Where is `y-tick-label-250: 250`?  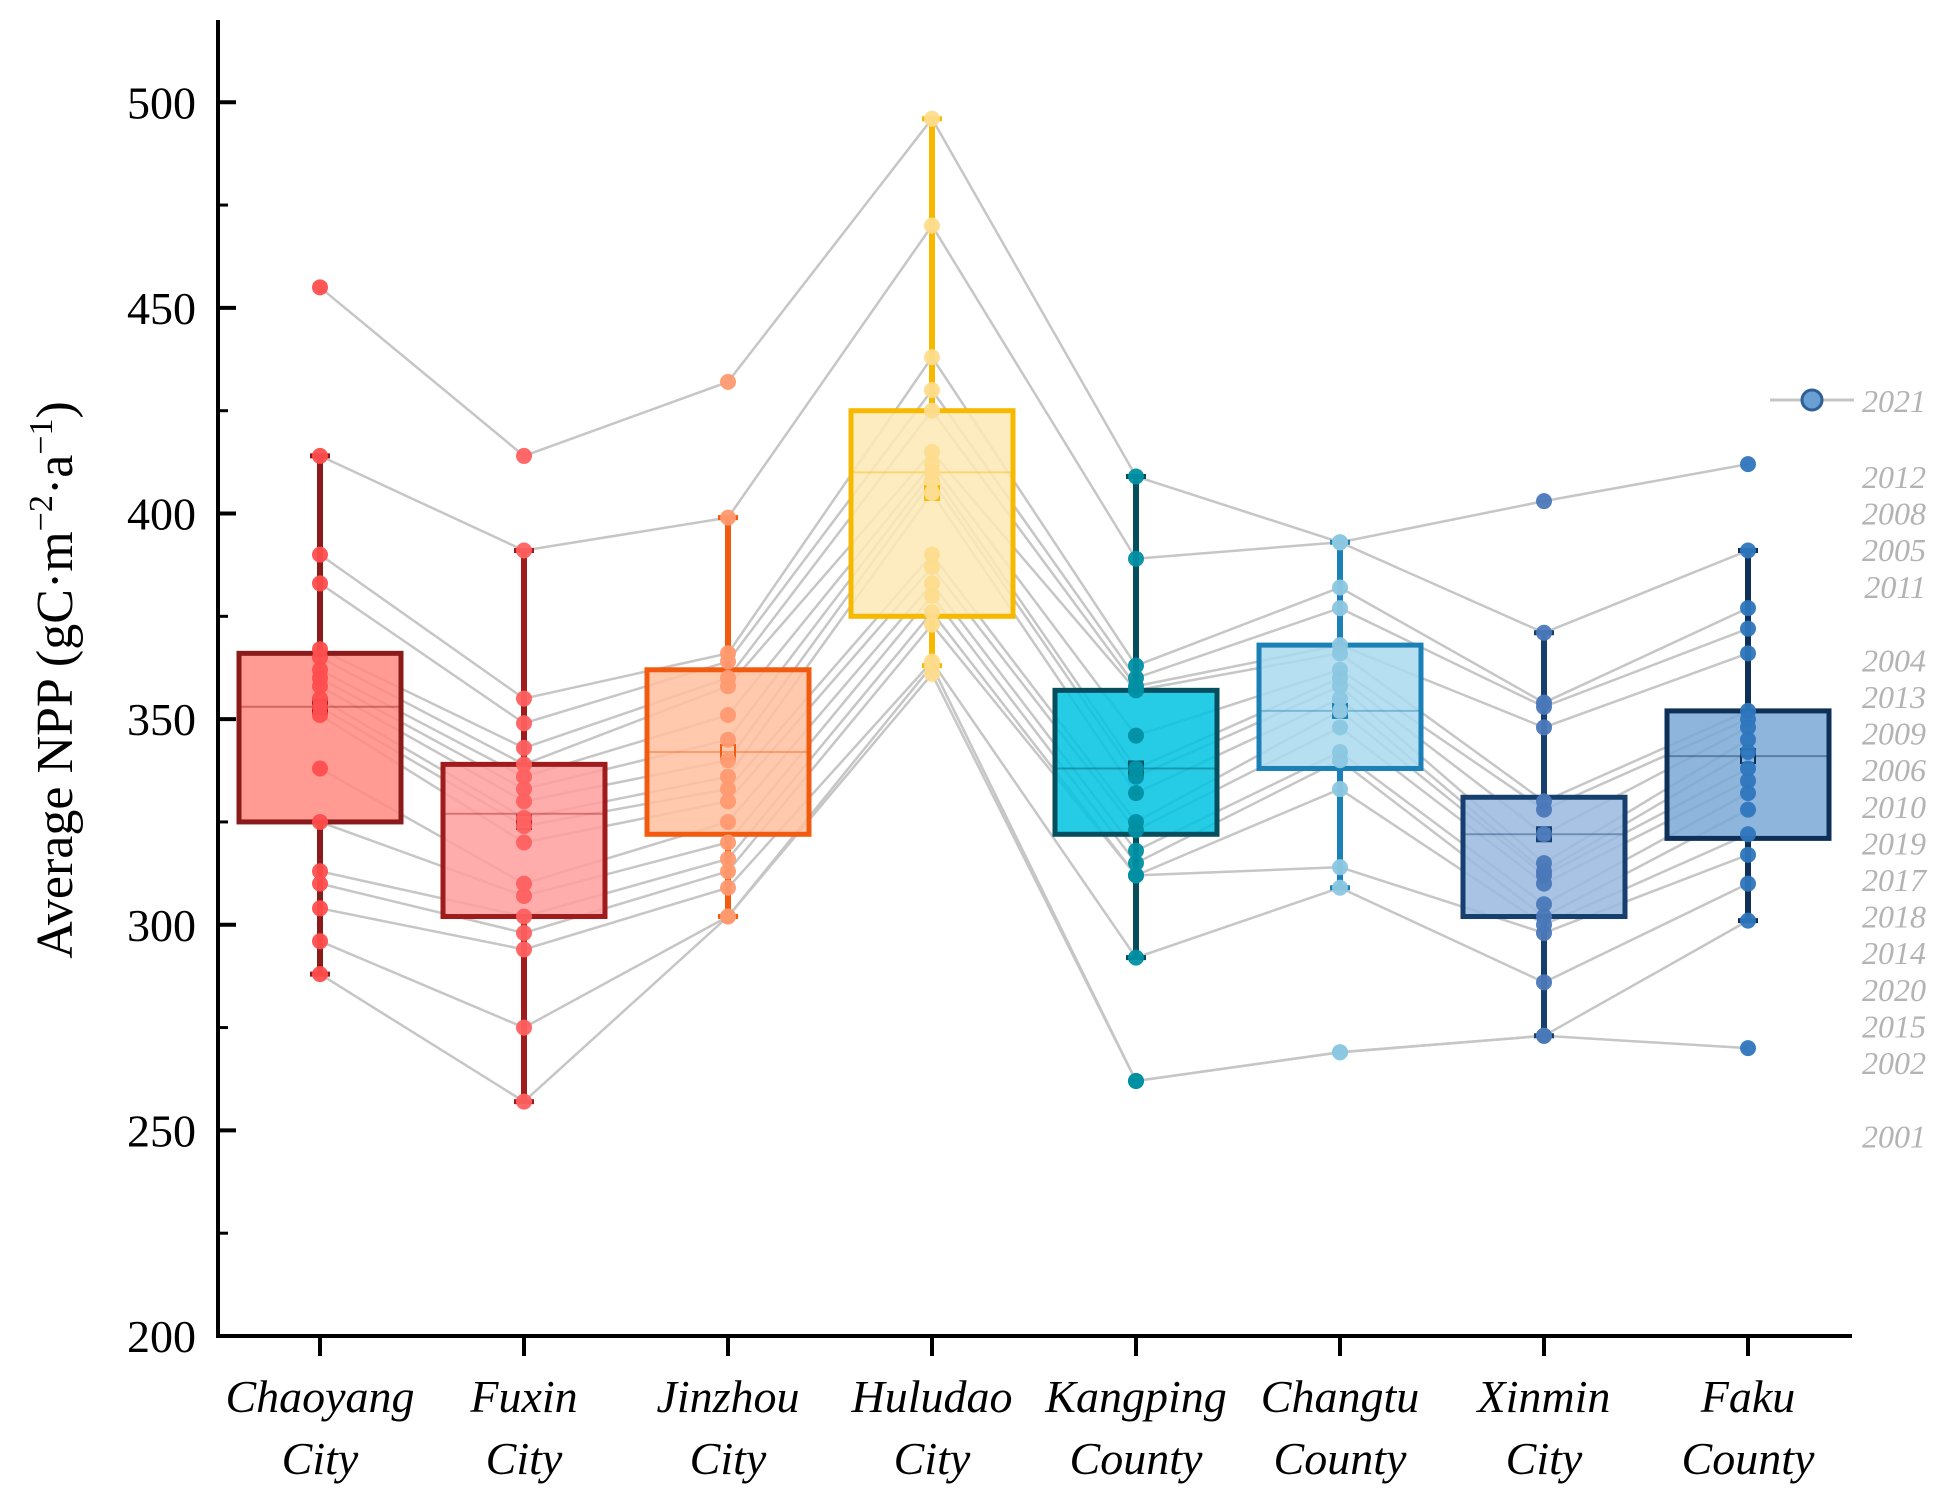
y-tick-label-250: 250 is located at coordinates (161, 1130).